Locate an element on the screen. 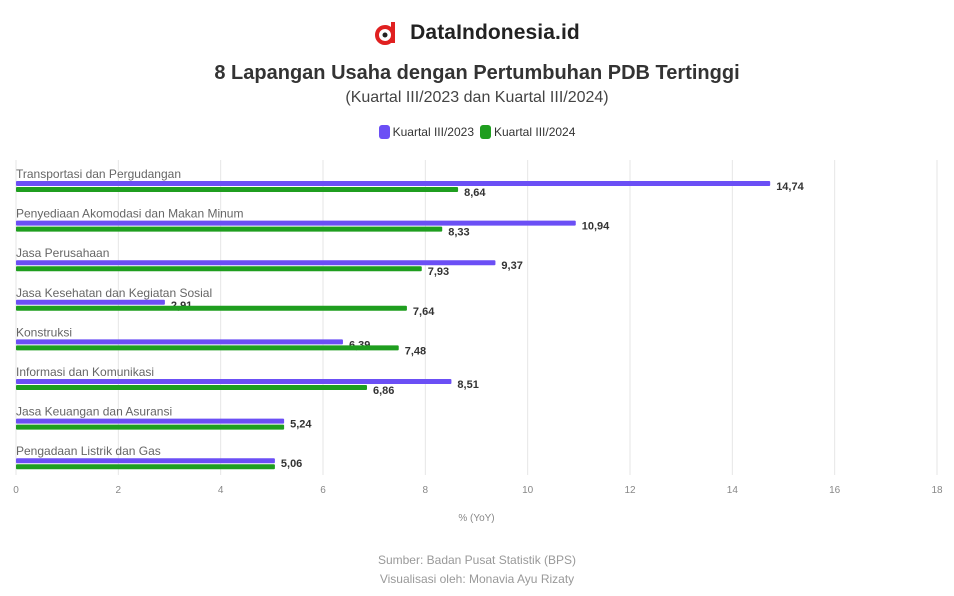  data-label-2023: 5,06 is located at coordinates (291, 464).